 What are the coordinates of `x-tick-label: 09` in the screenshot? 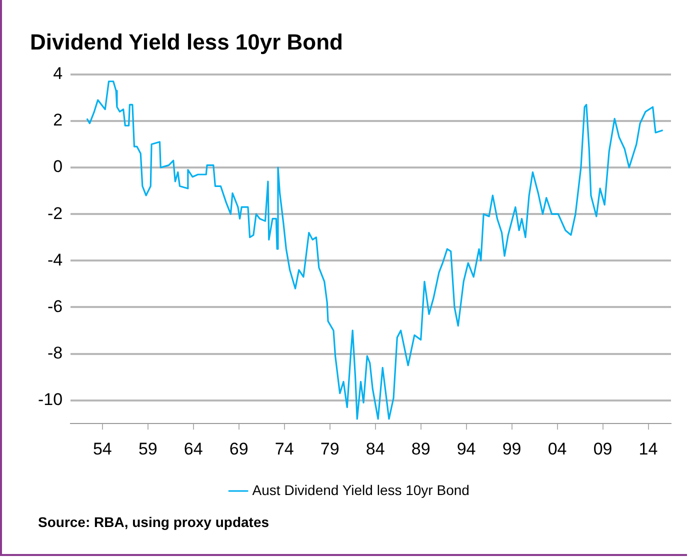 It's located at (602, 448).